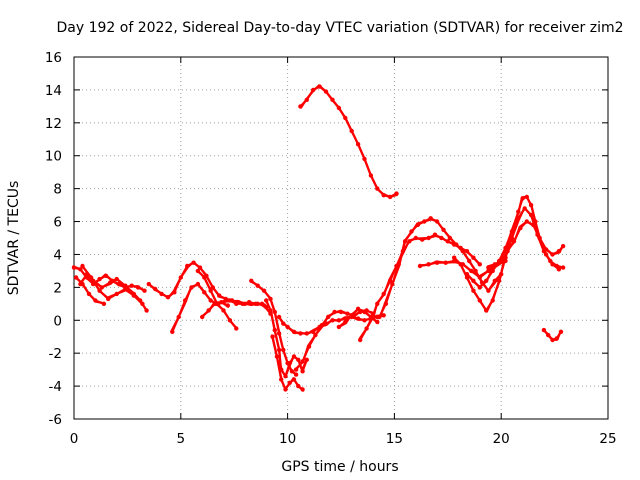 This screenshot has width=640, height=480. What do you see at coordinates (53, 58) in the screenshot?
I see `y-tick-label: 16` at bounding box center [53, 58].